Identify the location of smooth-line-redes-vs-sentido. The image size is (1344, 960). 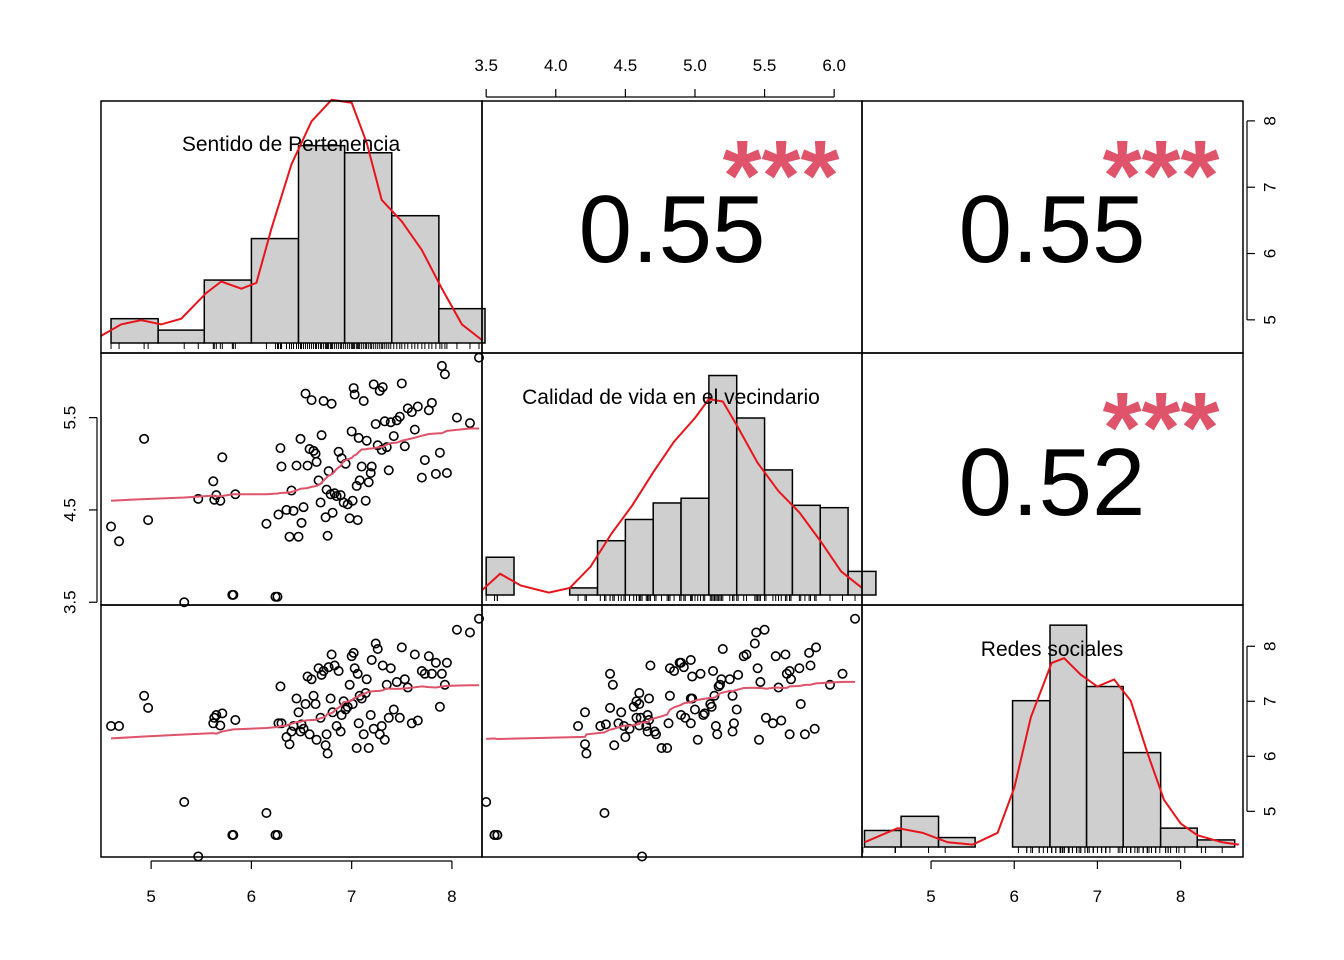
(294, 712).